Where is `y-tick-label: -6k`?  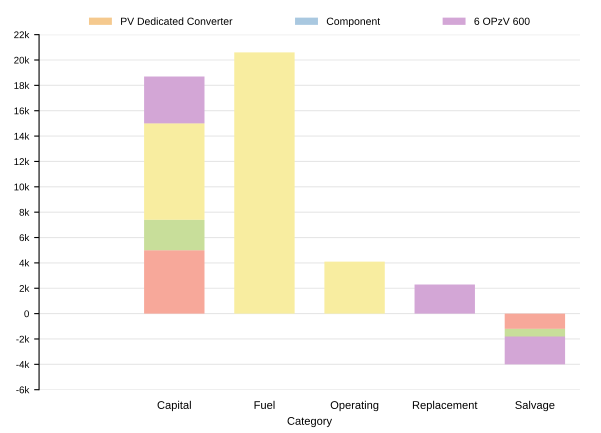
y-tick-label: -6k is located at coordinates (23, 390).